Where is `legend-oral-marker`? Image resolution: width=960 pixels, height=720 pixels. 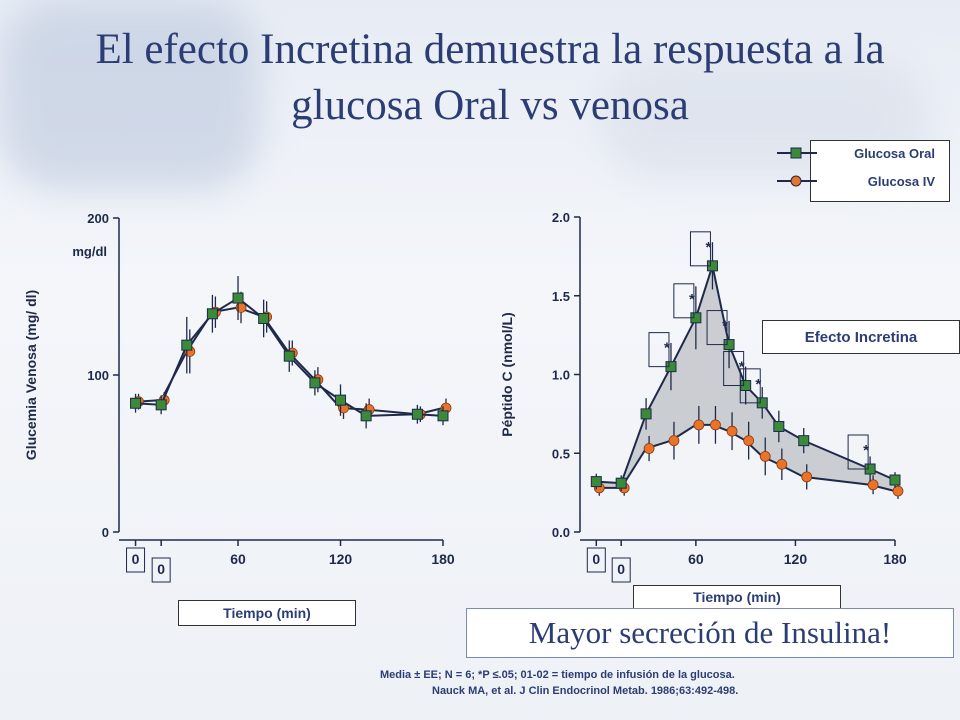 legend-oral-marker is located at coordinates (796, 153).